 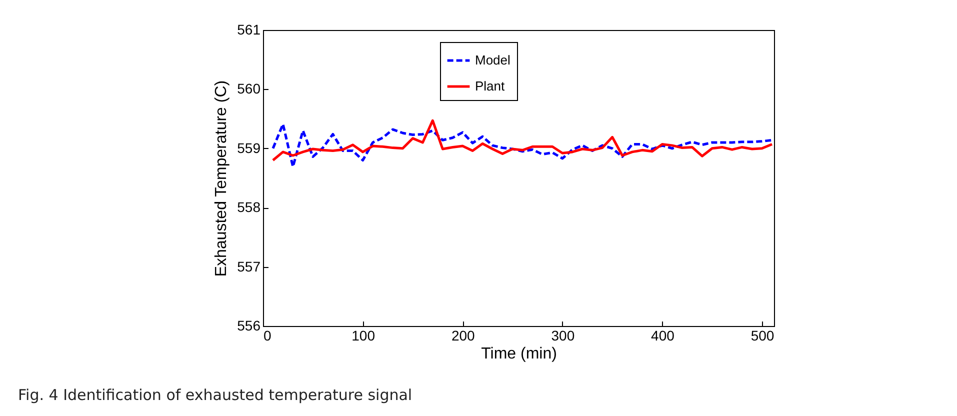 I want to click on y-axis-title: Exhausted Temperature (C), so click(x=221, y=178).